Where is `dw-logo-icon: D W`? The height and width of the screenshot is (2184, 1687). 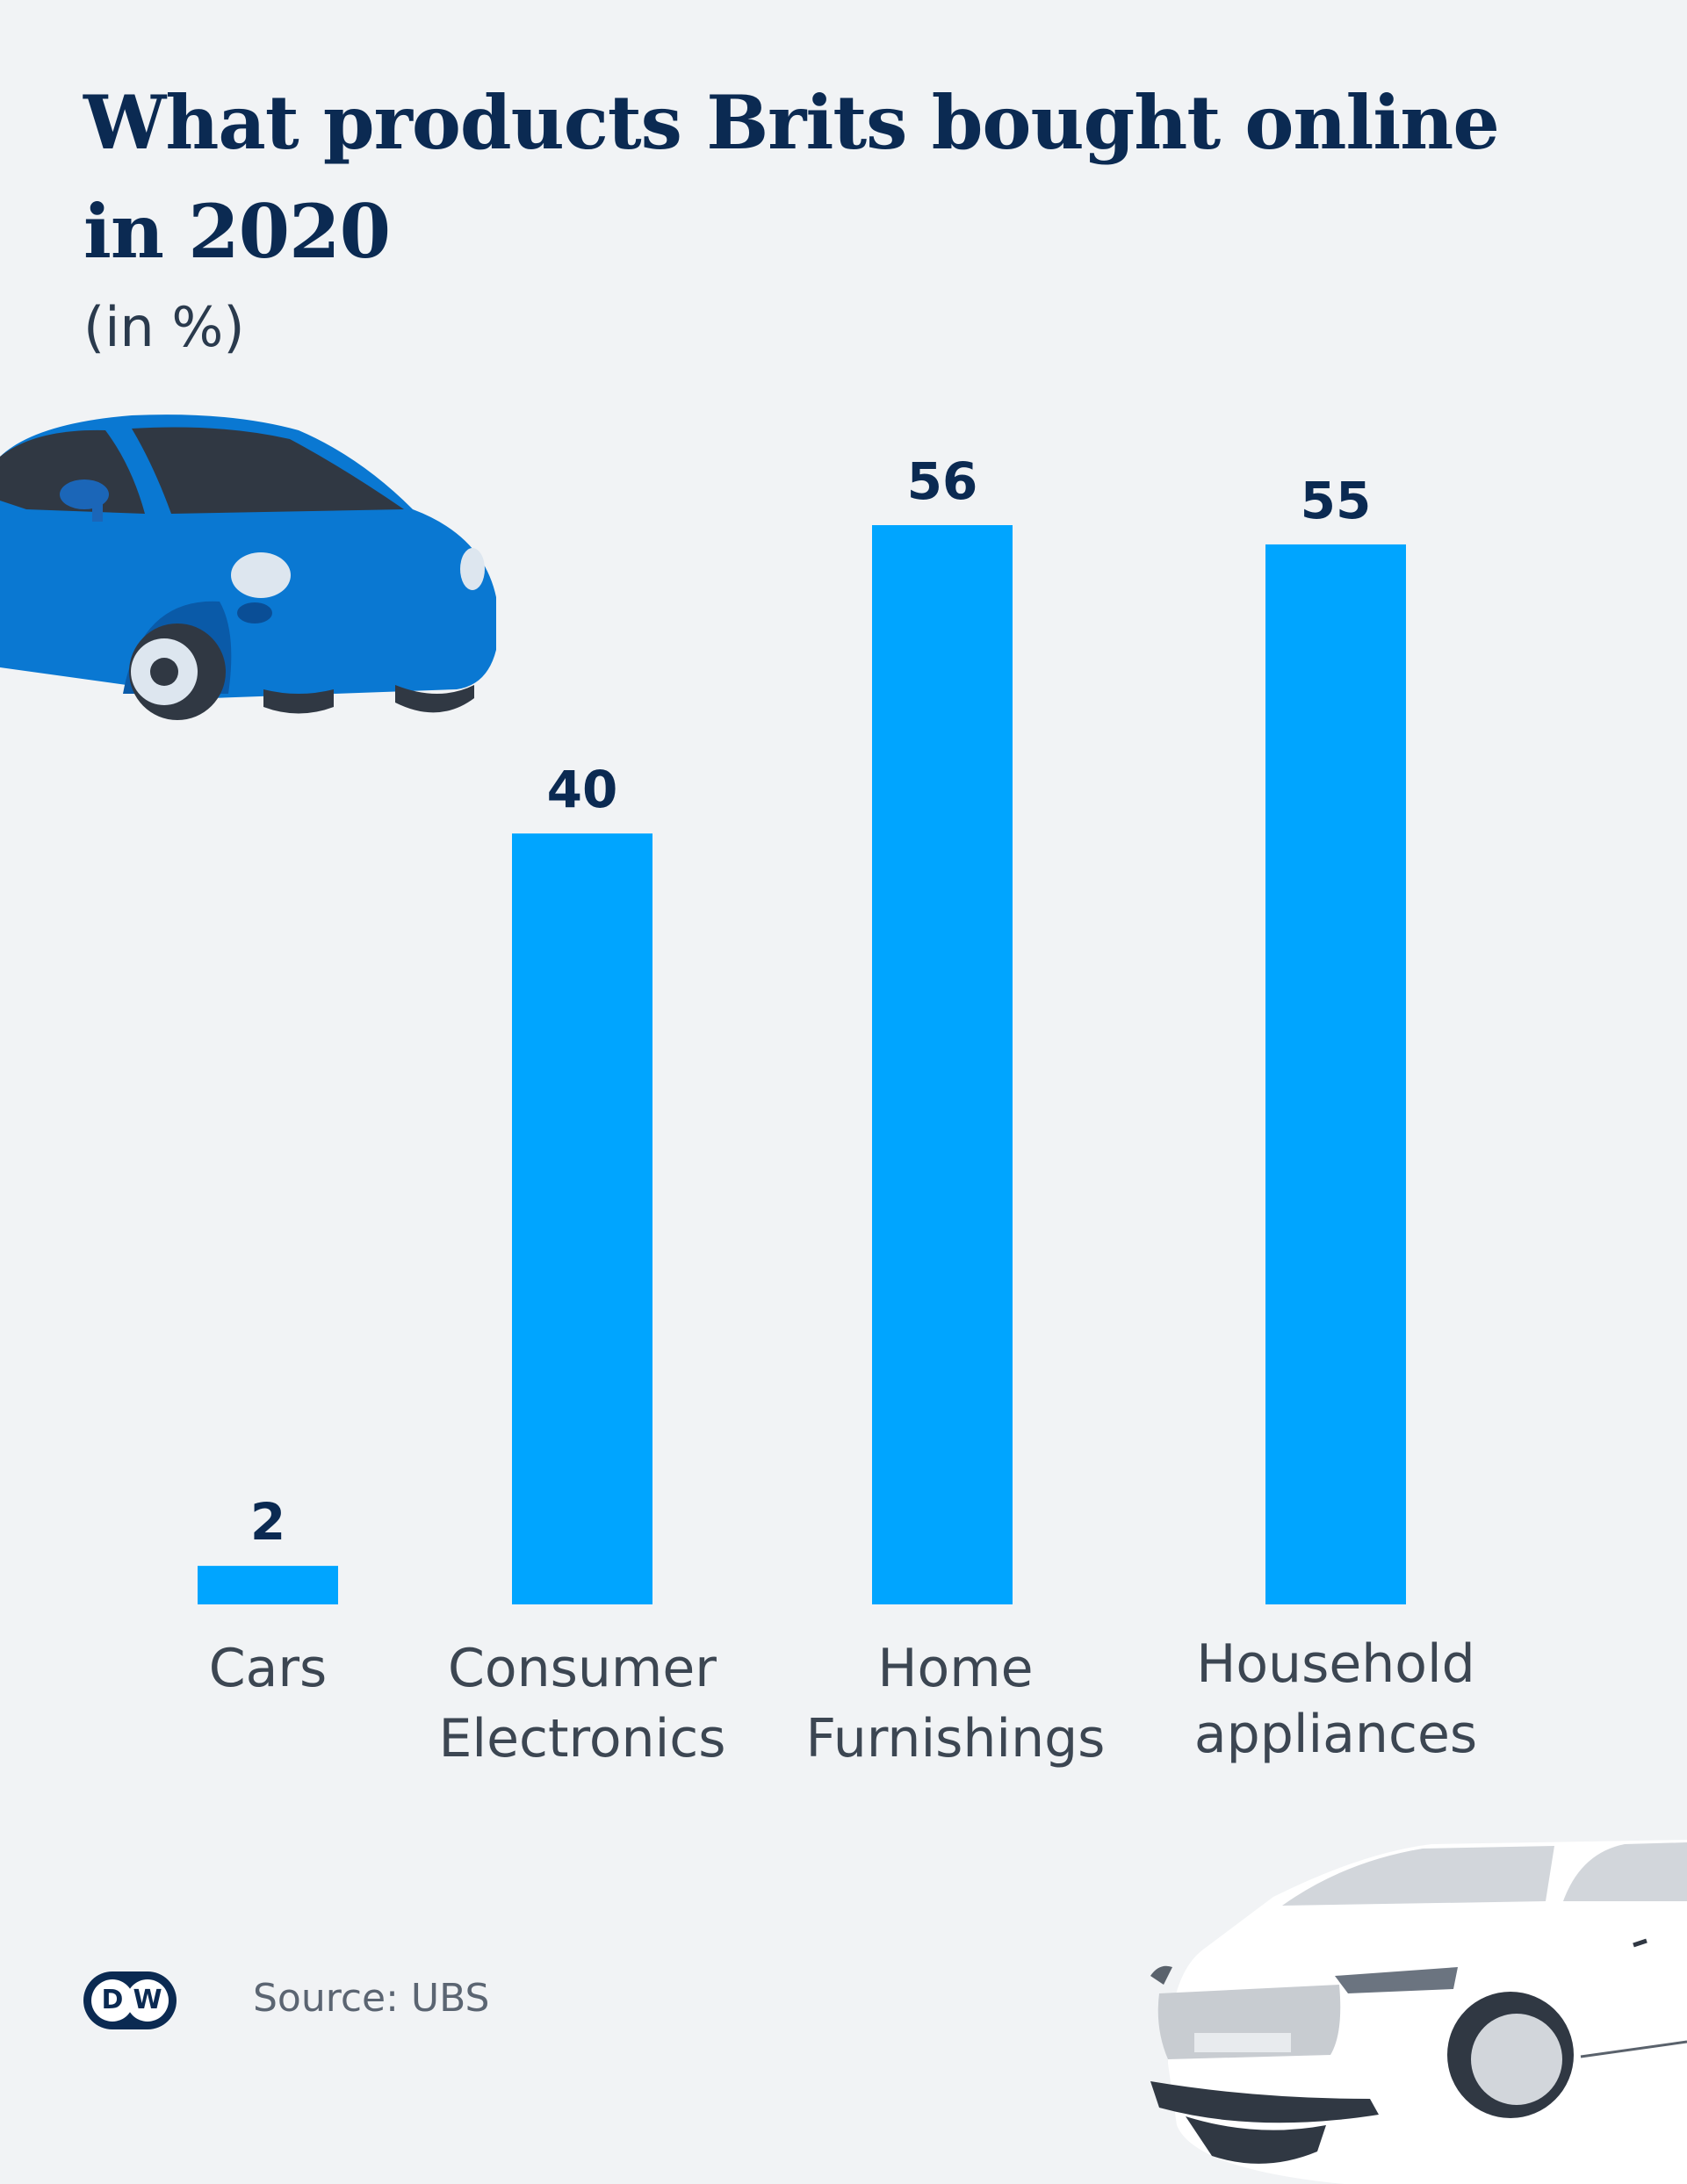
dw-logo-icon: D W is located at coordinates (130, 2000).